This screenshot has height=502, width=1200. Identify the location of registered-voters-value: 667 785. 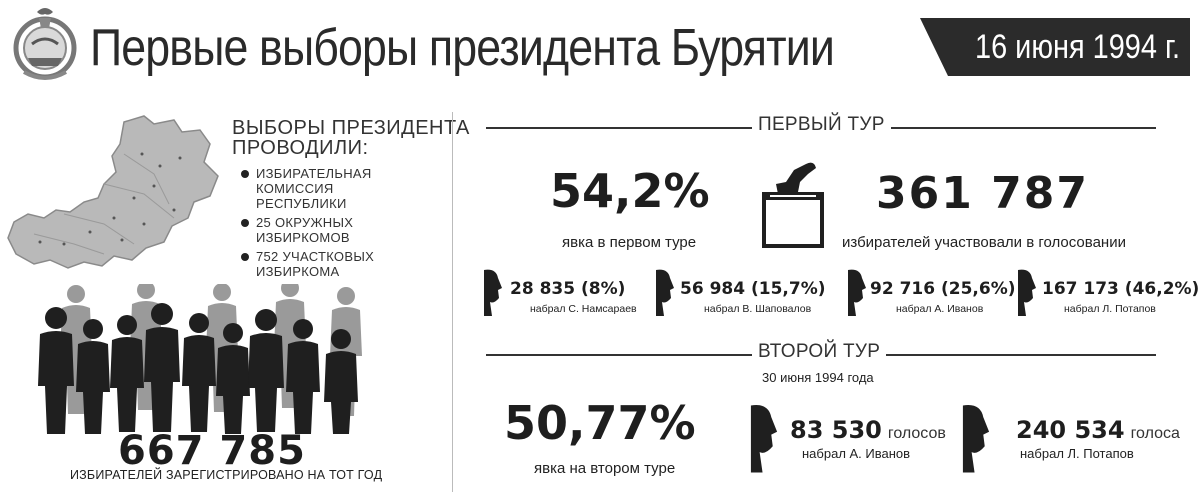
(212, 451).